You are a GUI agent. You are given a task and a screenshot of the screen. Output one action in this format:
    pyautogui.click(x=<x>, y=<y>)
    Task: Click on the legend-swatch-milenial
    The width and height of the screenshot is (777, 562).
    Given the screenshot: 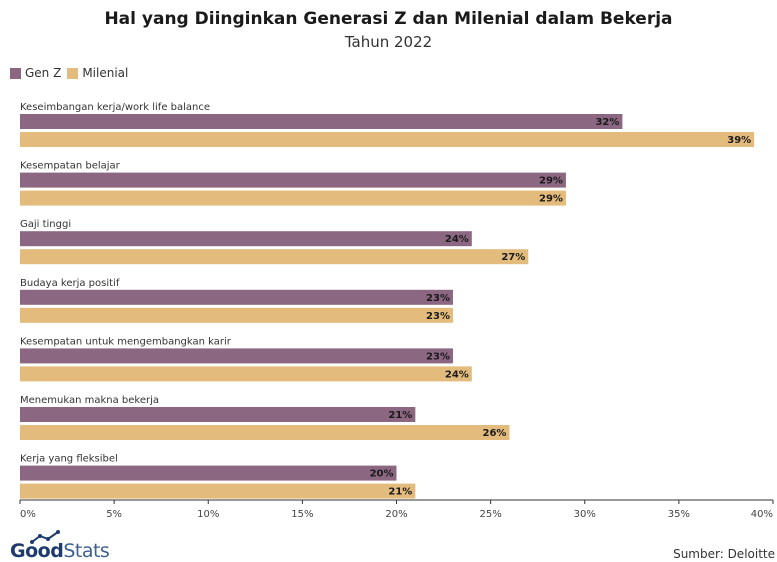 What is the action you would take?
    pyautogui.click(x=73, y=73)
    